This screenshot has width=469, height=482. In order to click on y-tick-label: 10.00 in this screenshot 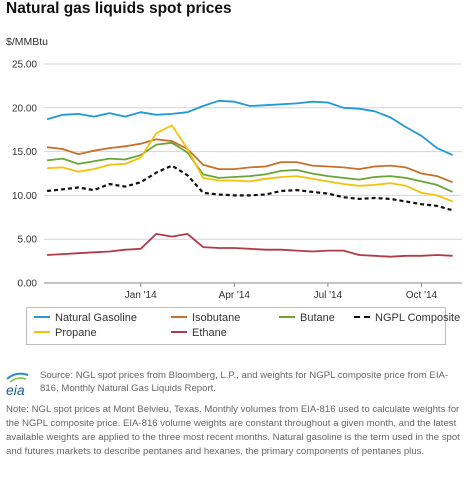, I will do `click(24, 196)`.